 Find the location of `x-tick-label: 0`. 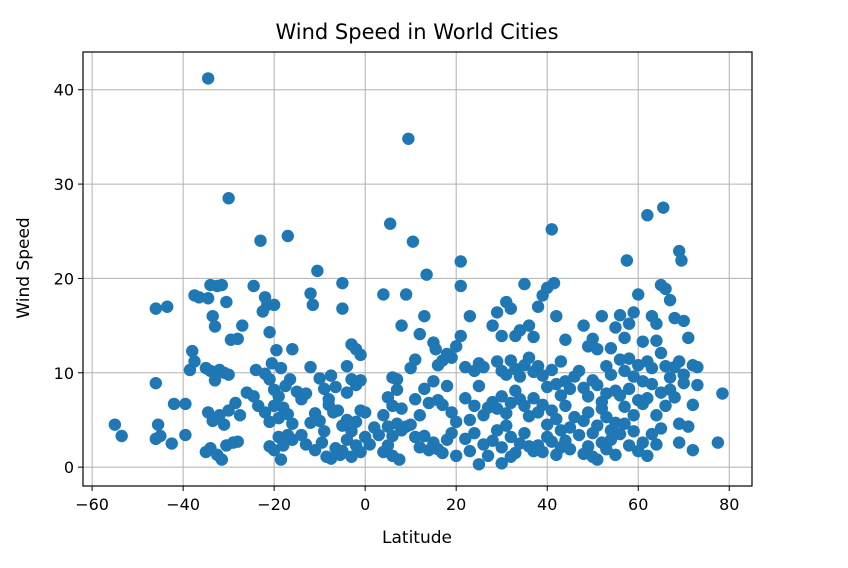

x-tick-label: 0 is located at coordinates (365, 504).